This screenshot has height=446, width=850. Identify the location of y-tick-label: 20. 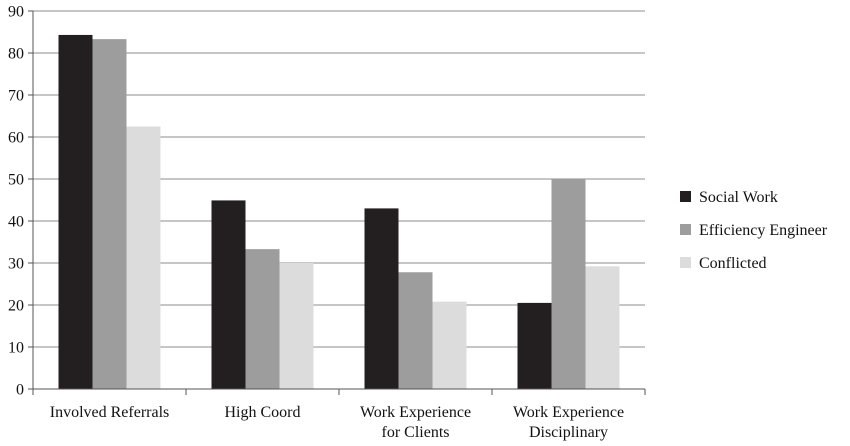
(16, 306).